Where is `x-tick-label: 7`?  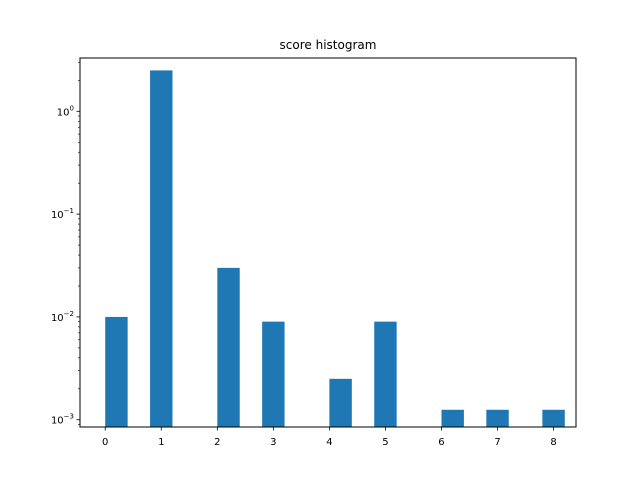 x-tick-label: 7 is located at coordinates (497, 442).